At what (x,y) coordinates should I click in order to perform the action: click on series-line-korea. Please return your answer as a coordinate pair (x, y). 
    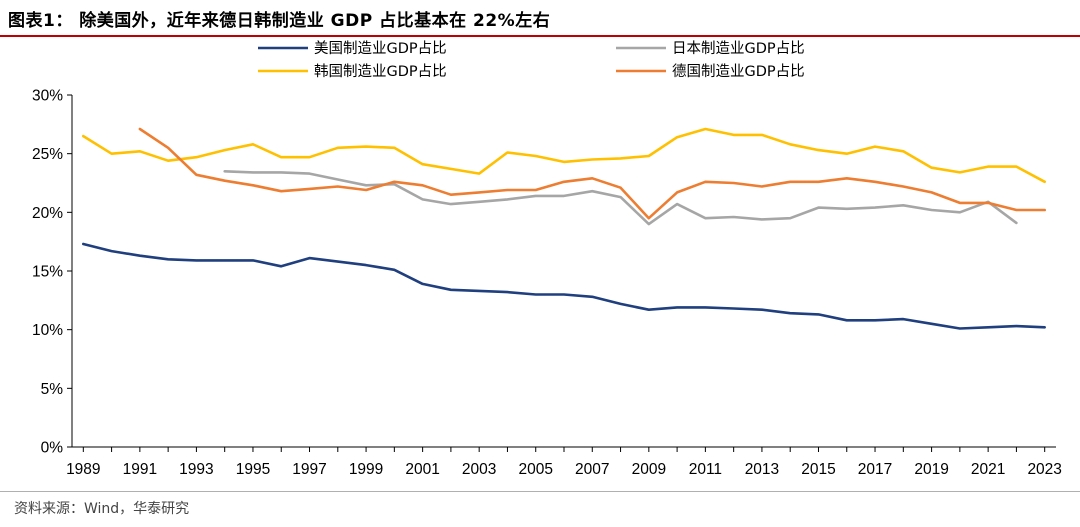
    Looking at the image, I should click on (564, 155).